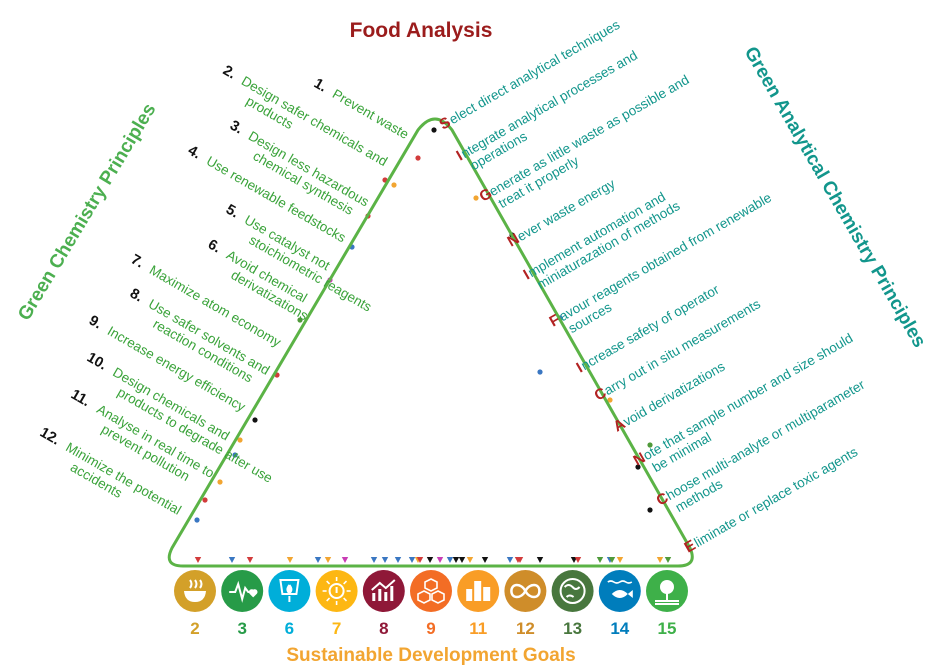 This screenshot has width=951, height=672. I want to click on sdg-number: 12, so click(525, 628).